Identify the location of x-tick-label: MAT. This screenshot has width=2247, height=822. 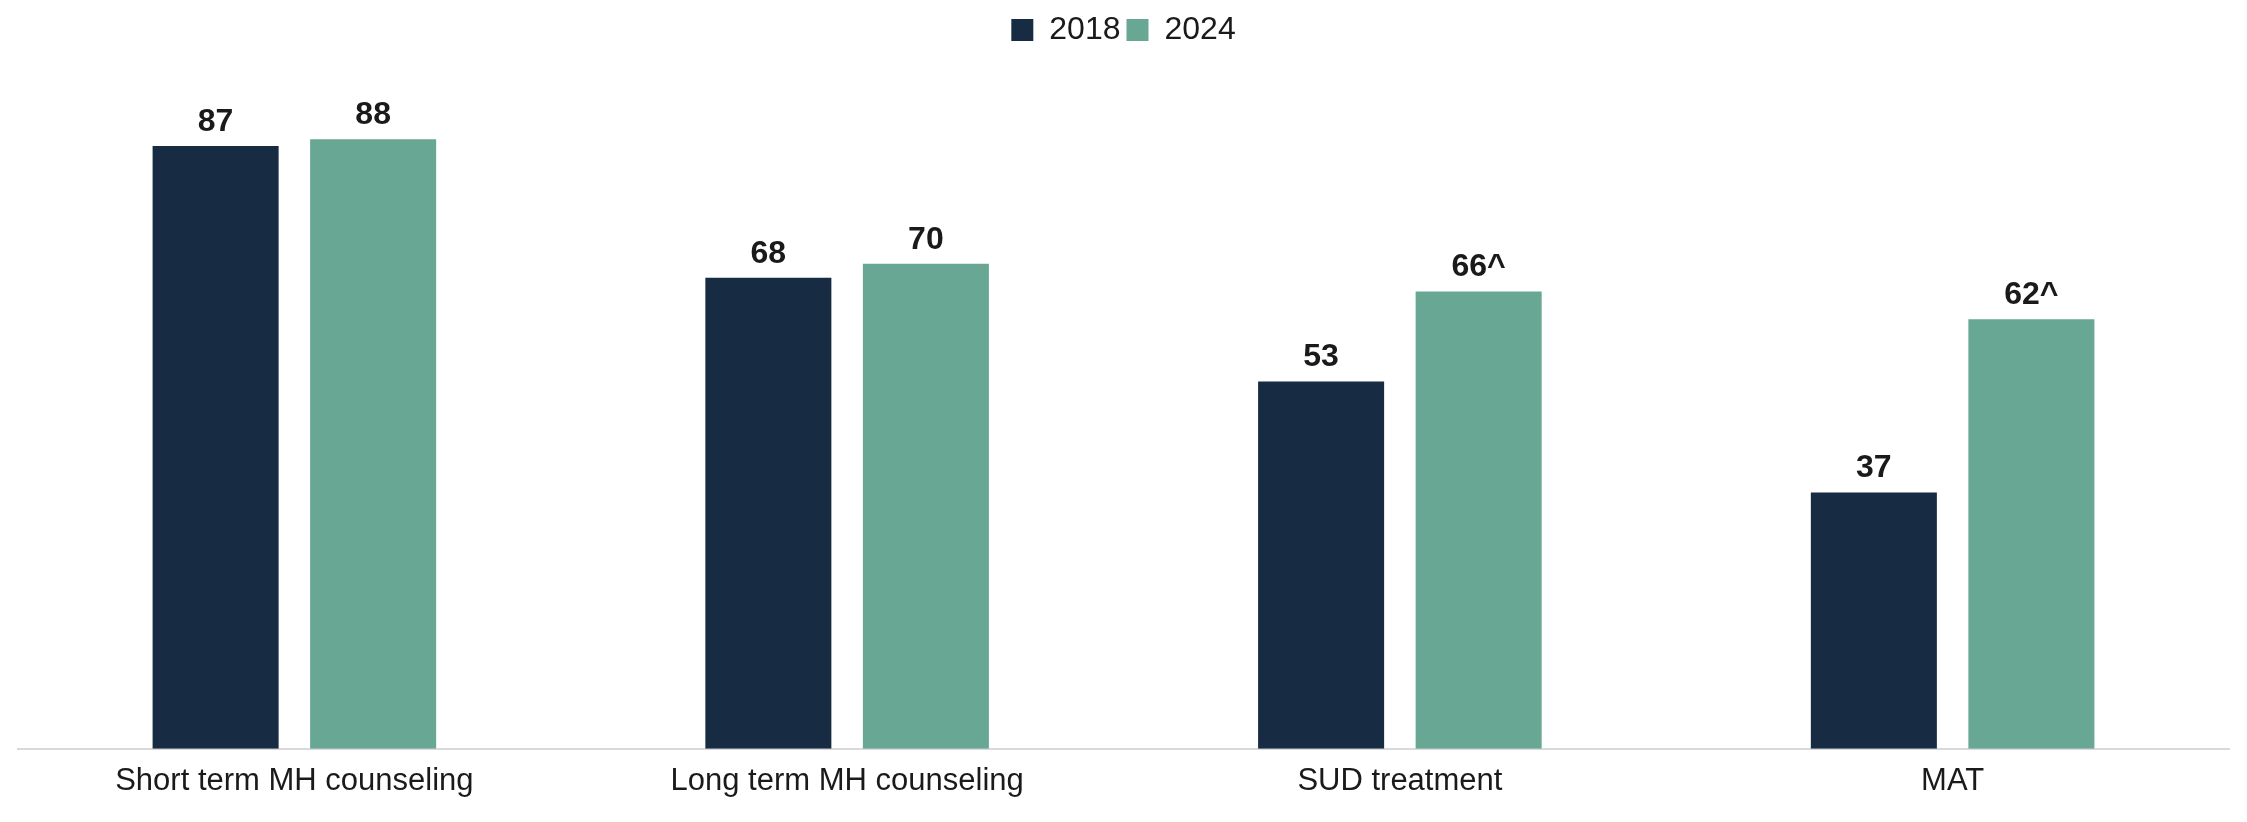
(1953, 779).